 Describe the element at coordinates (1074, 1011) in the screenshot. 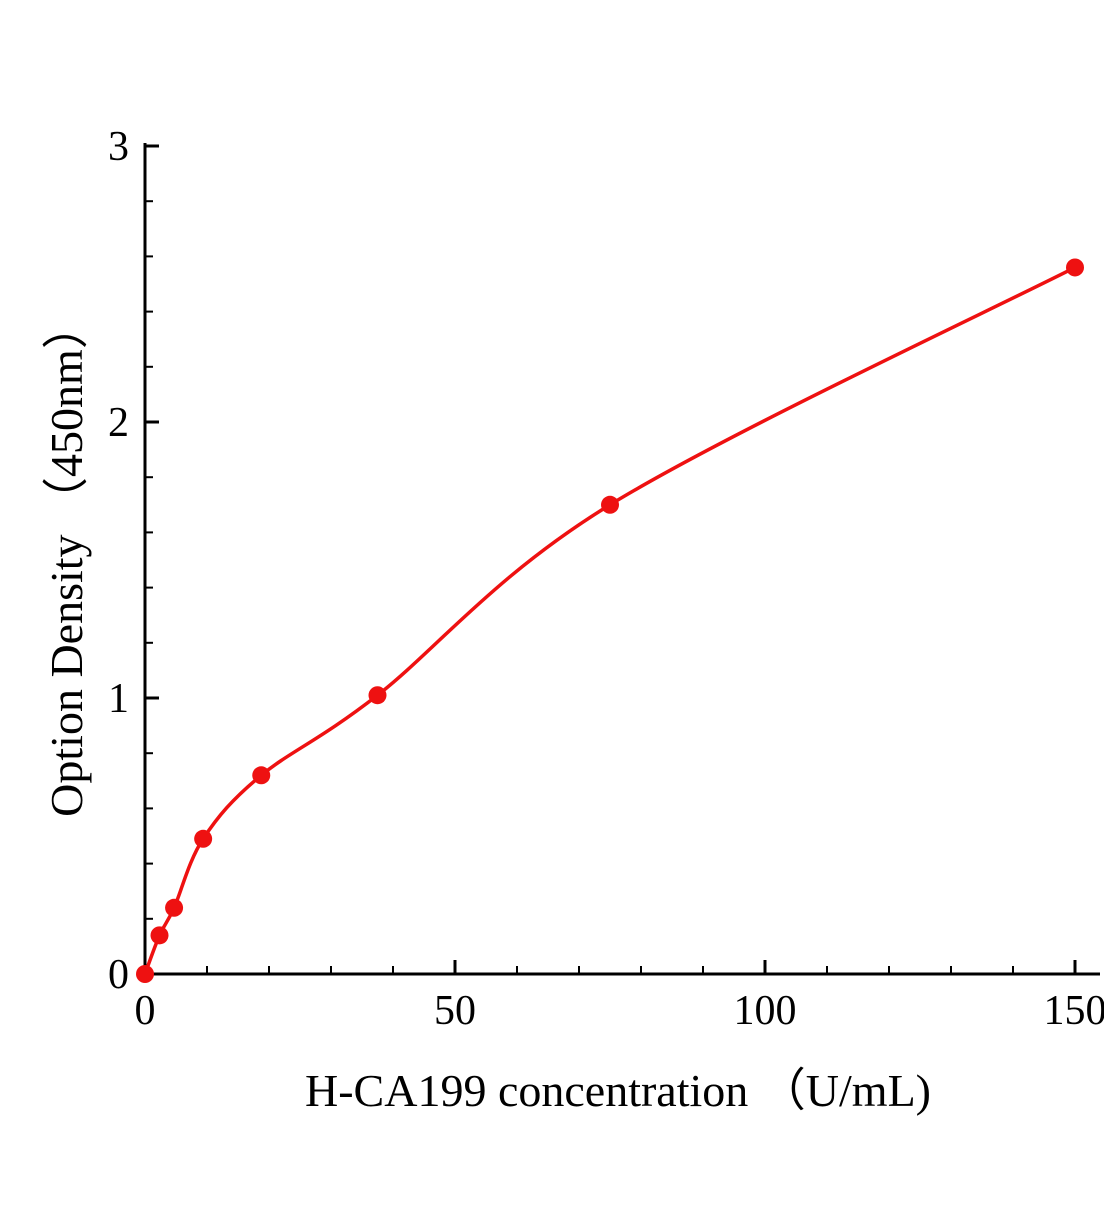

I see `x-tick-label: 150` at that location.